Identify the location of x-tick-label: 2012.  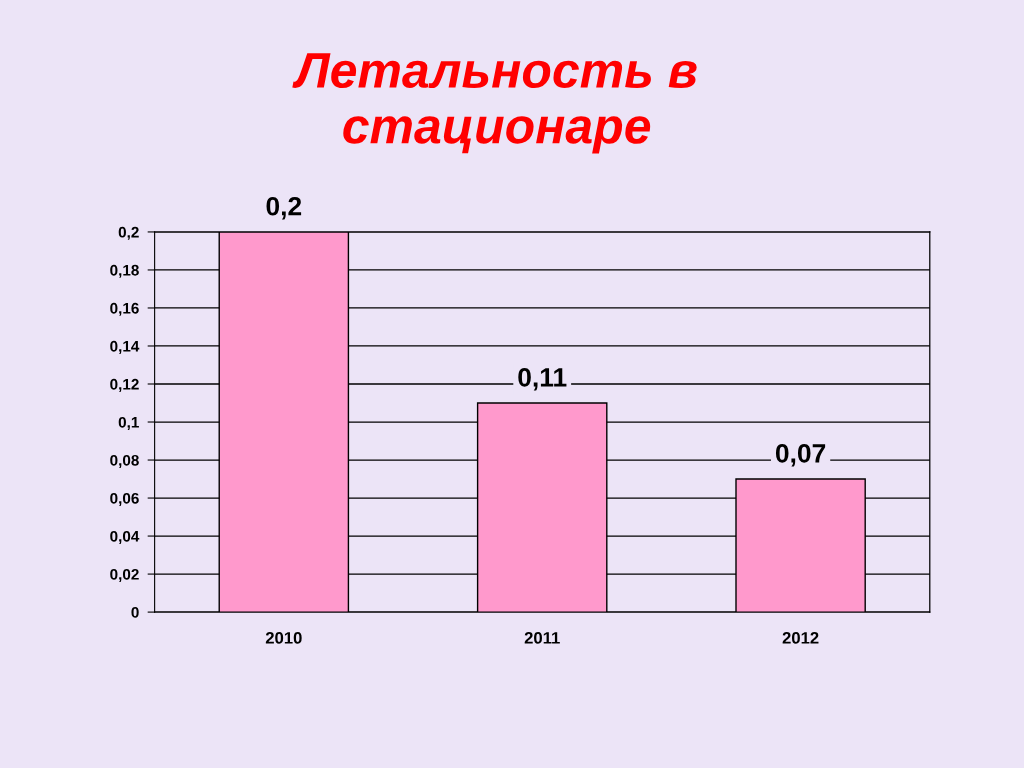
(800, 637).